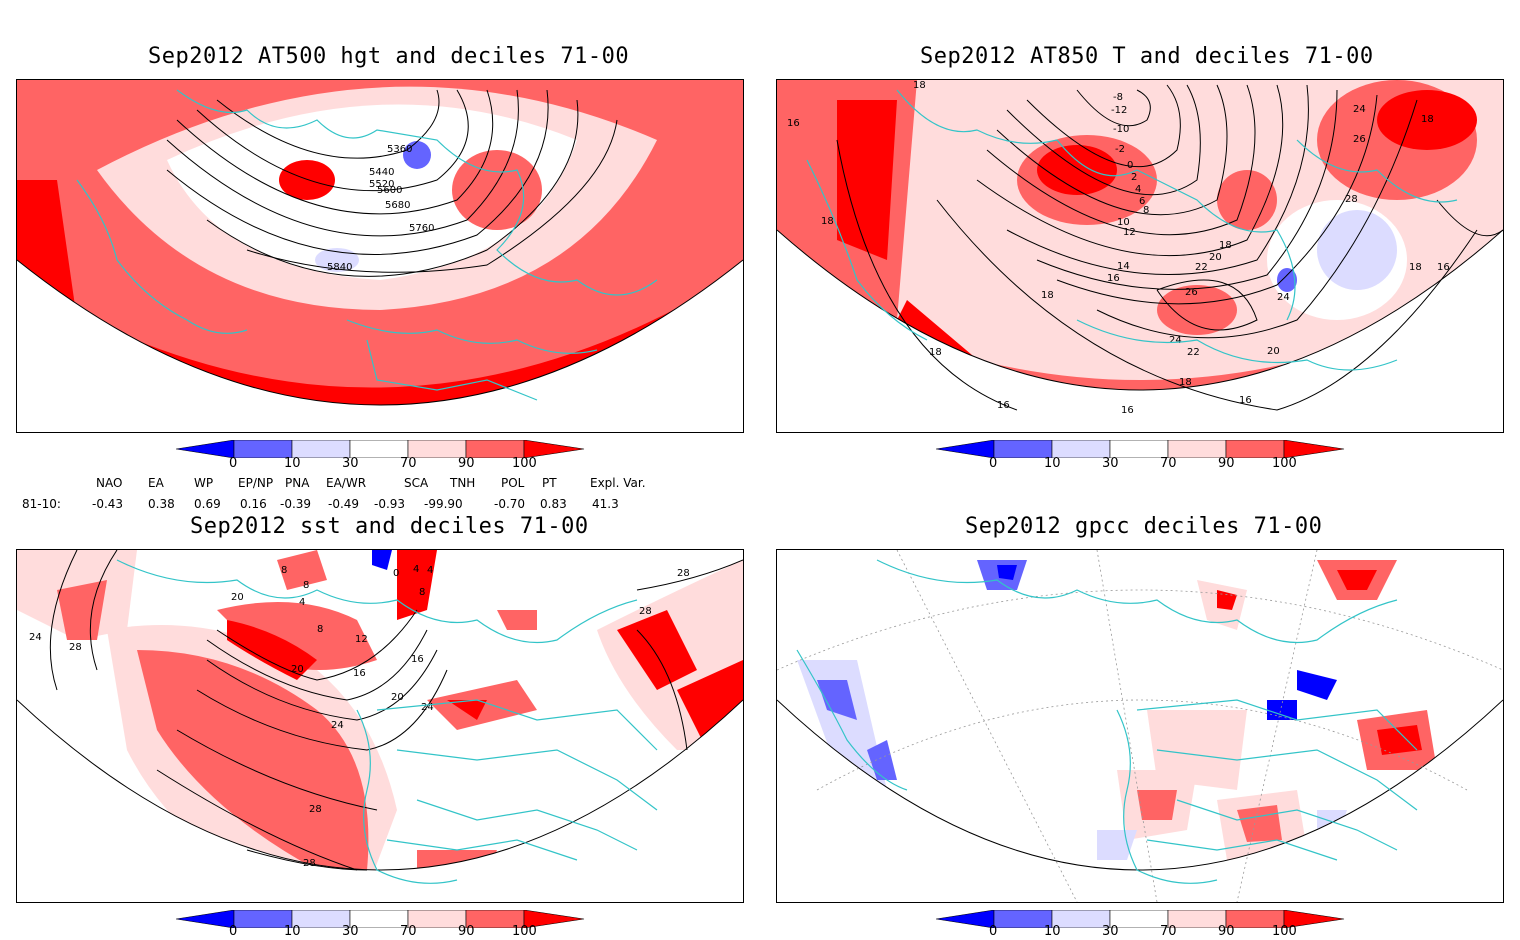  What do you see at coordinates (1168, 463) in the screenshot?
I see `cb2-tick-70: 70` at bounding box center [1168, 463].